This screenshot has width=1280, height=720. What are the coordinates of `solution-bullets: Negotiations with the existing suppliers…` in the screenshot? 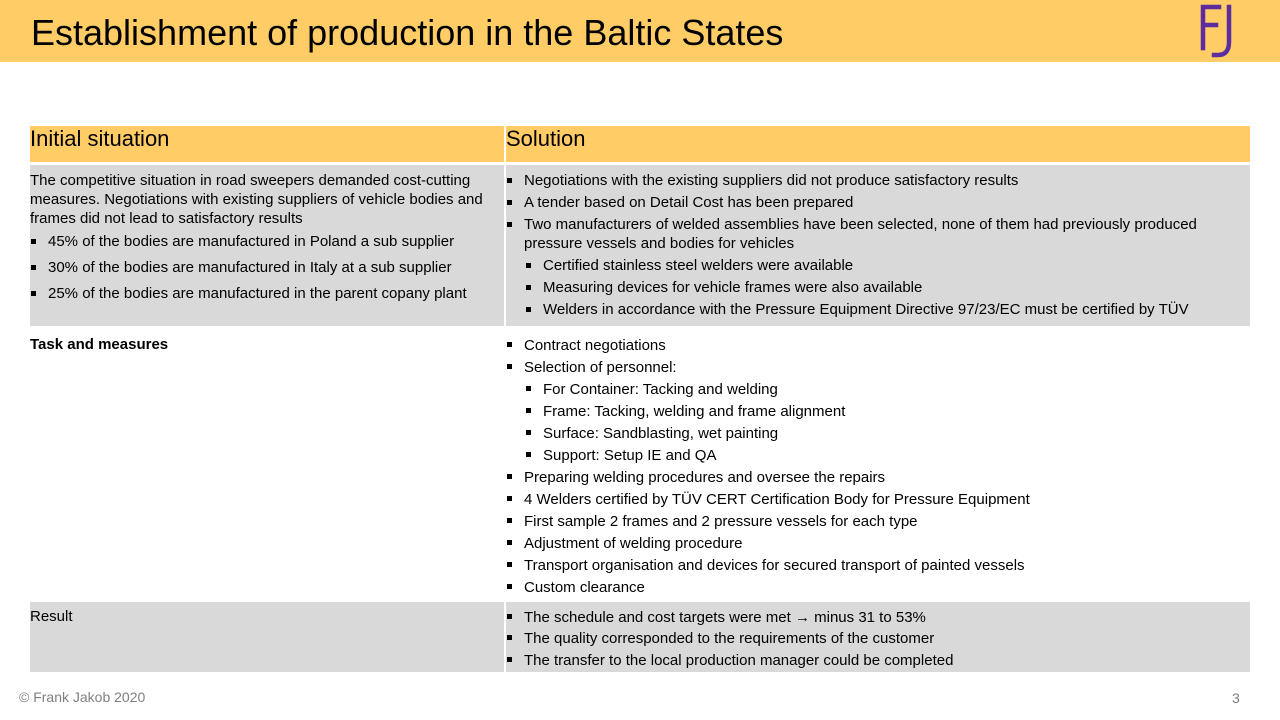 It's located at (878, 245).